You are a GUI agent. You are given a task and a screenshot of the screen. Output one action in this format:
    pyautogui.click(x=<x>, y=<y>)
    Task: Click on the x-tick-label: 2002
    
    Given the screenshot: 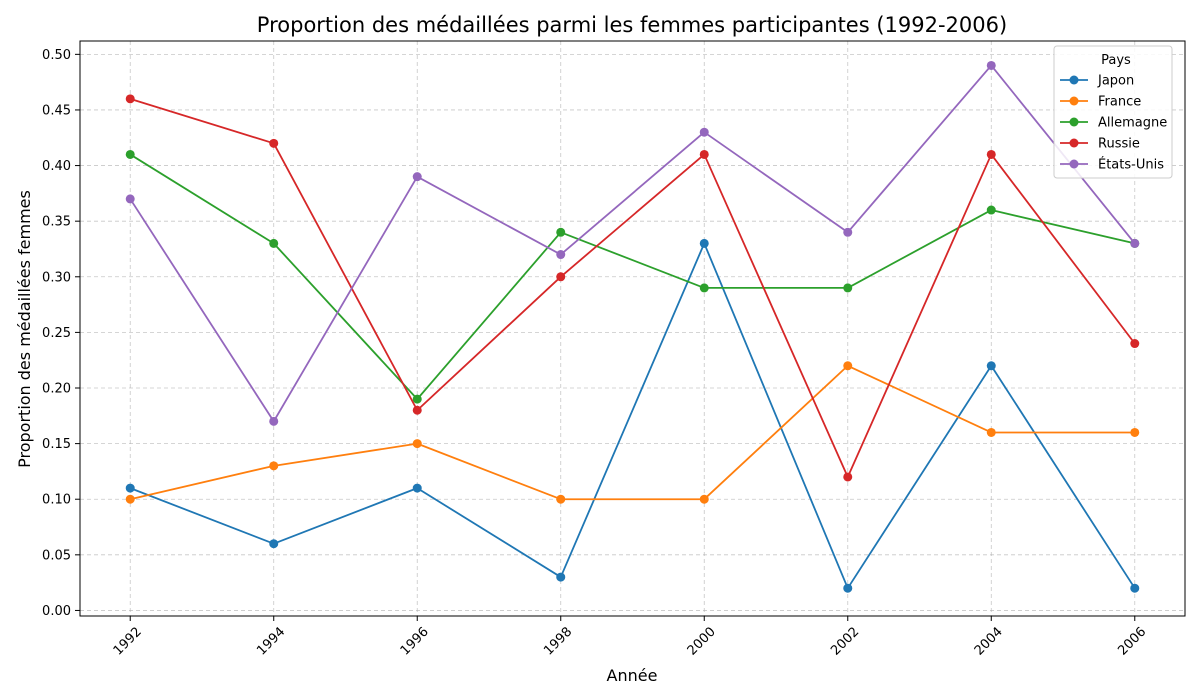 What is the action you would take?
    pyautogui.click(x=845, y=642)
    